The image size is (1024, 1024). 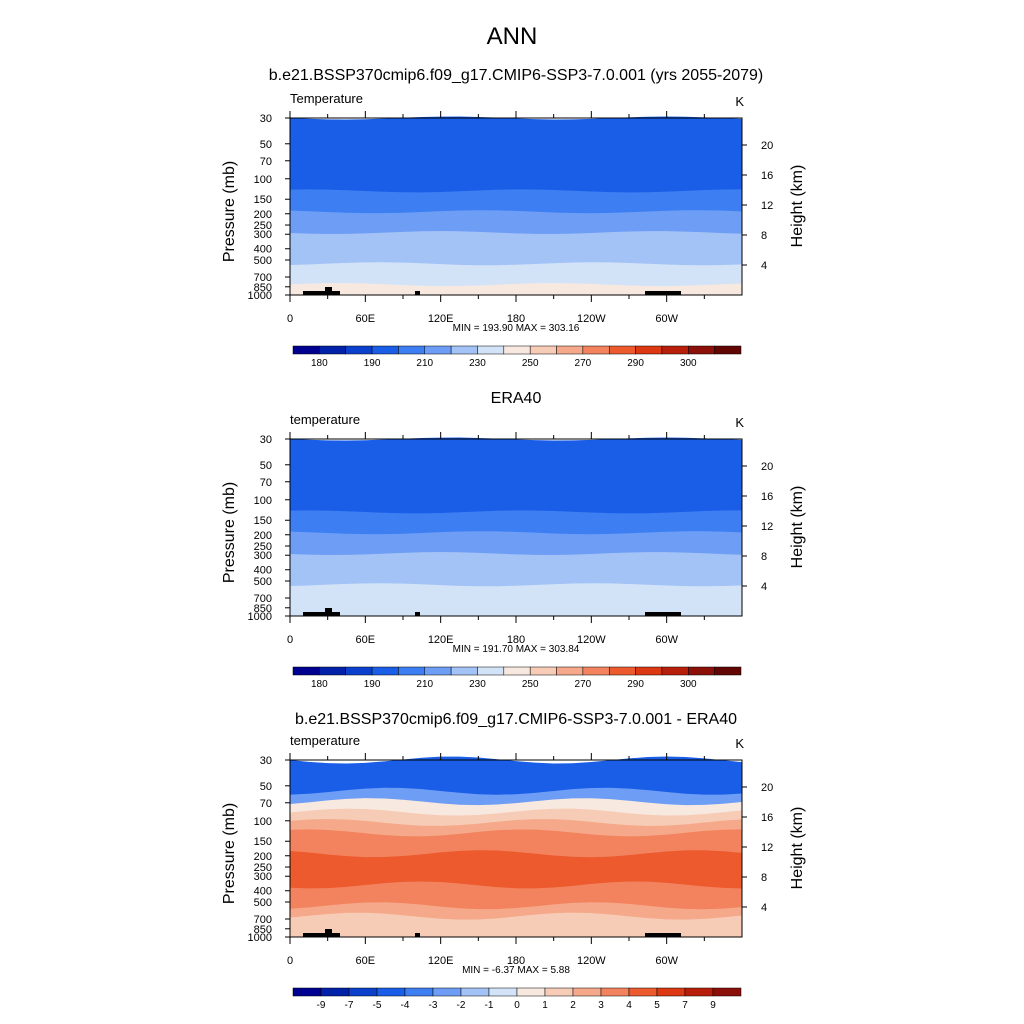 What do you see at coordinates (405, 1005) in the screenshot?
I see `colorbar-label: -4` at bounding box center [405, 1005].